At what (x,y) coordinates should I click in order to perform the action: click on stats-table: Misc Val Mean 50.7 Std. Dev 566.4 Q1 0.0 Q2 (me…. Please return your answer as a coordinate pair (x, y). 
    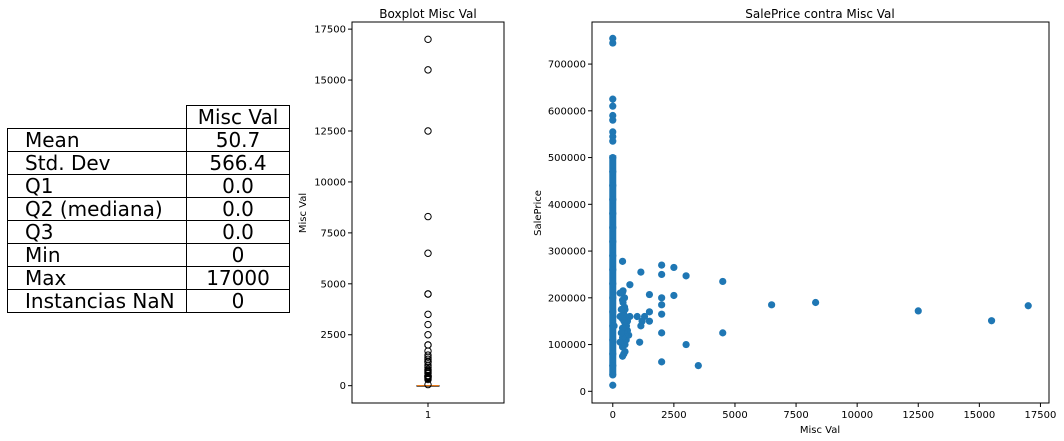
    Looking at the image, I should click on (148, 209).